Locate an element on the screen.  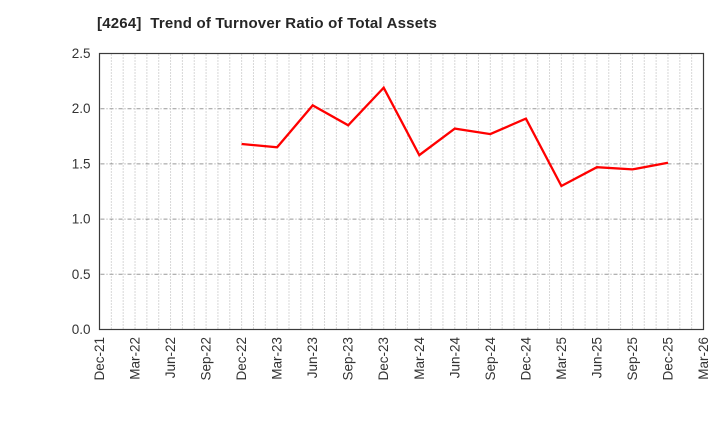
x-axis-tick-label: Mar-23 is located at coordinates (277, 358).